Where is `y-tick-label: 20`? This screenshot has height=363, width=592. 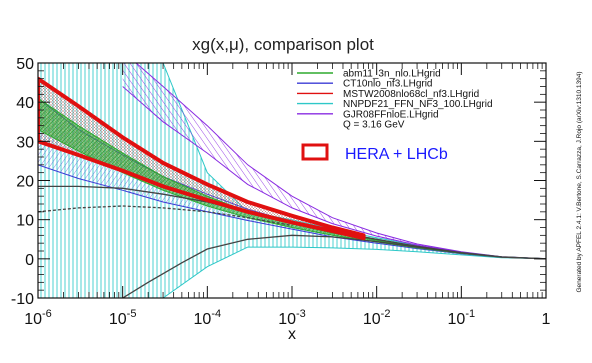
y-tick-label: 20 is located at coordinates (25, 182).